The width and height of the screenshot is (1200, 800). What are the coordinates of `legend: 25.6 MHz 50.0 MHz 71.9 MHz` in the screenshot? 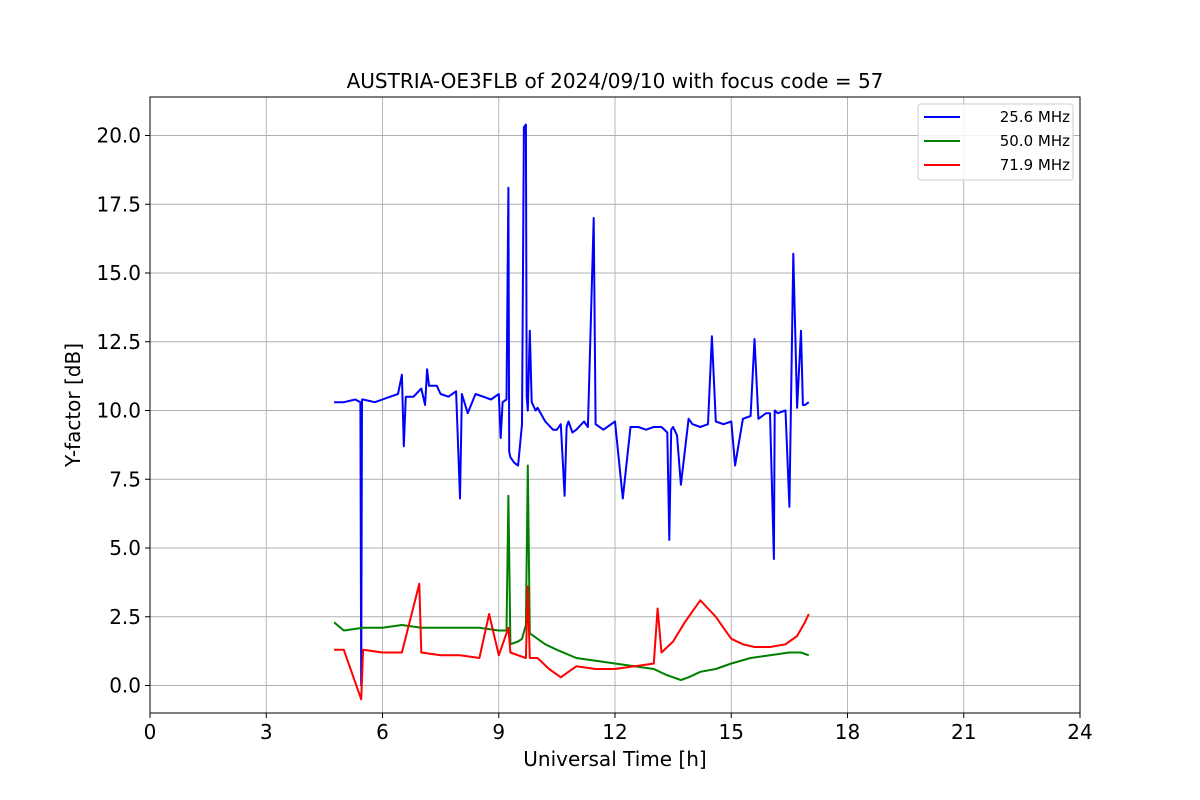 It's located at (995, 142).